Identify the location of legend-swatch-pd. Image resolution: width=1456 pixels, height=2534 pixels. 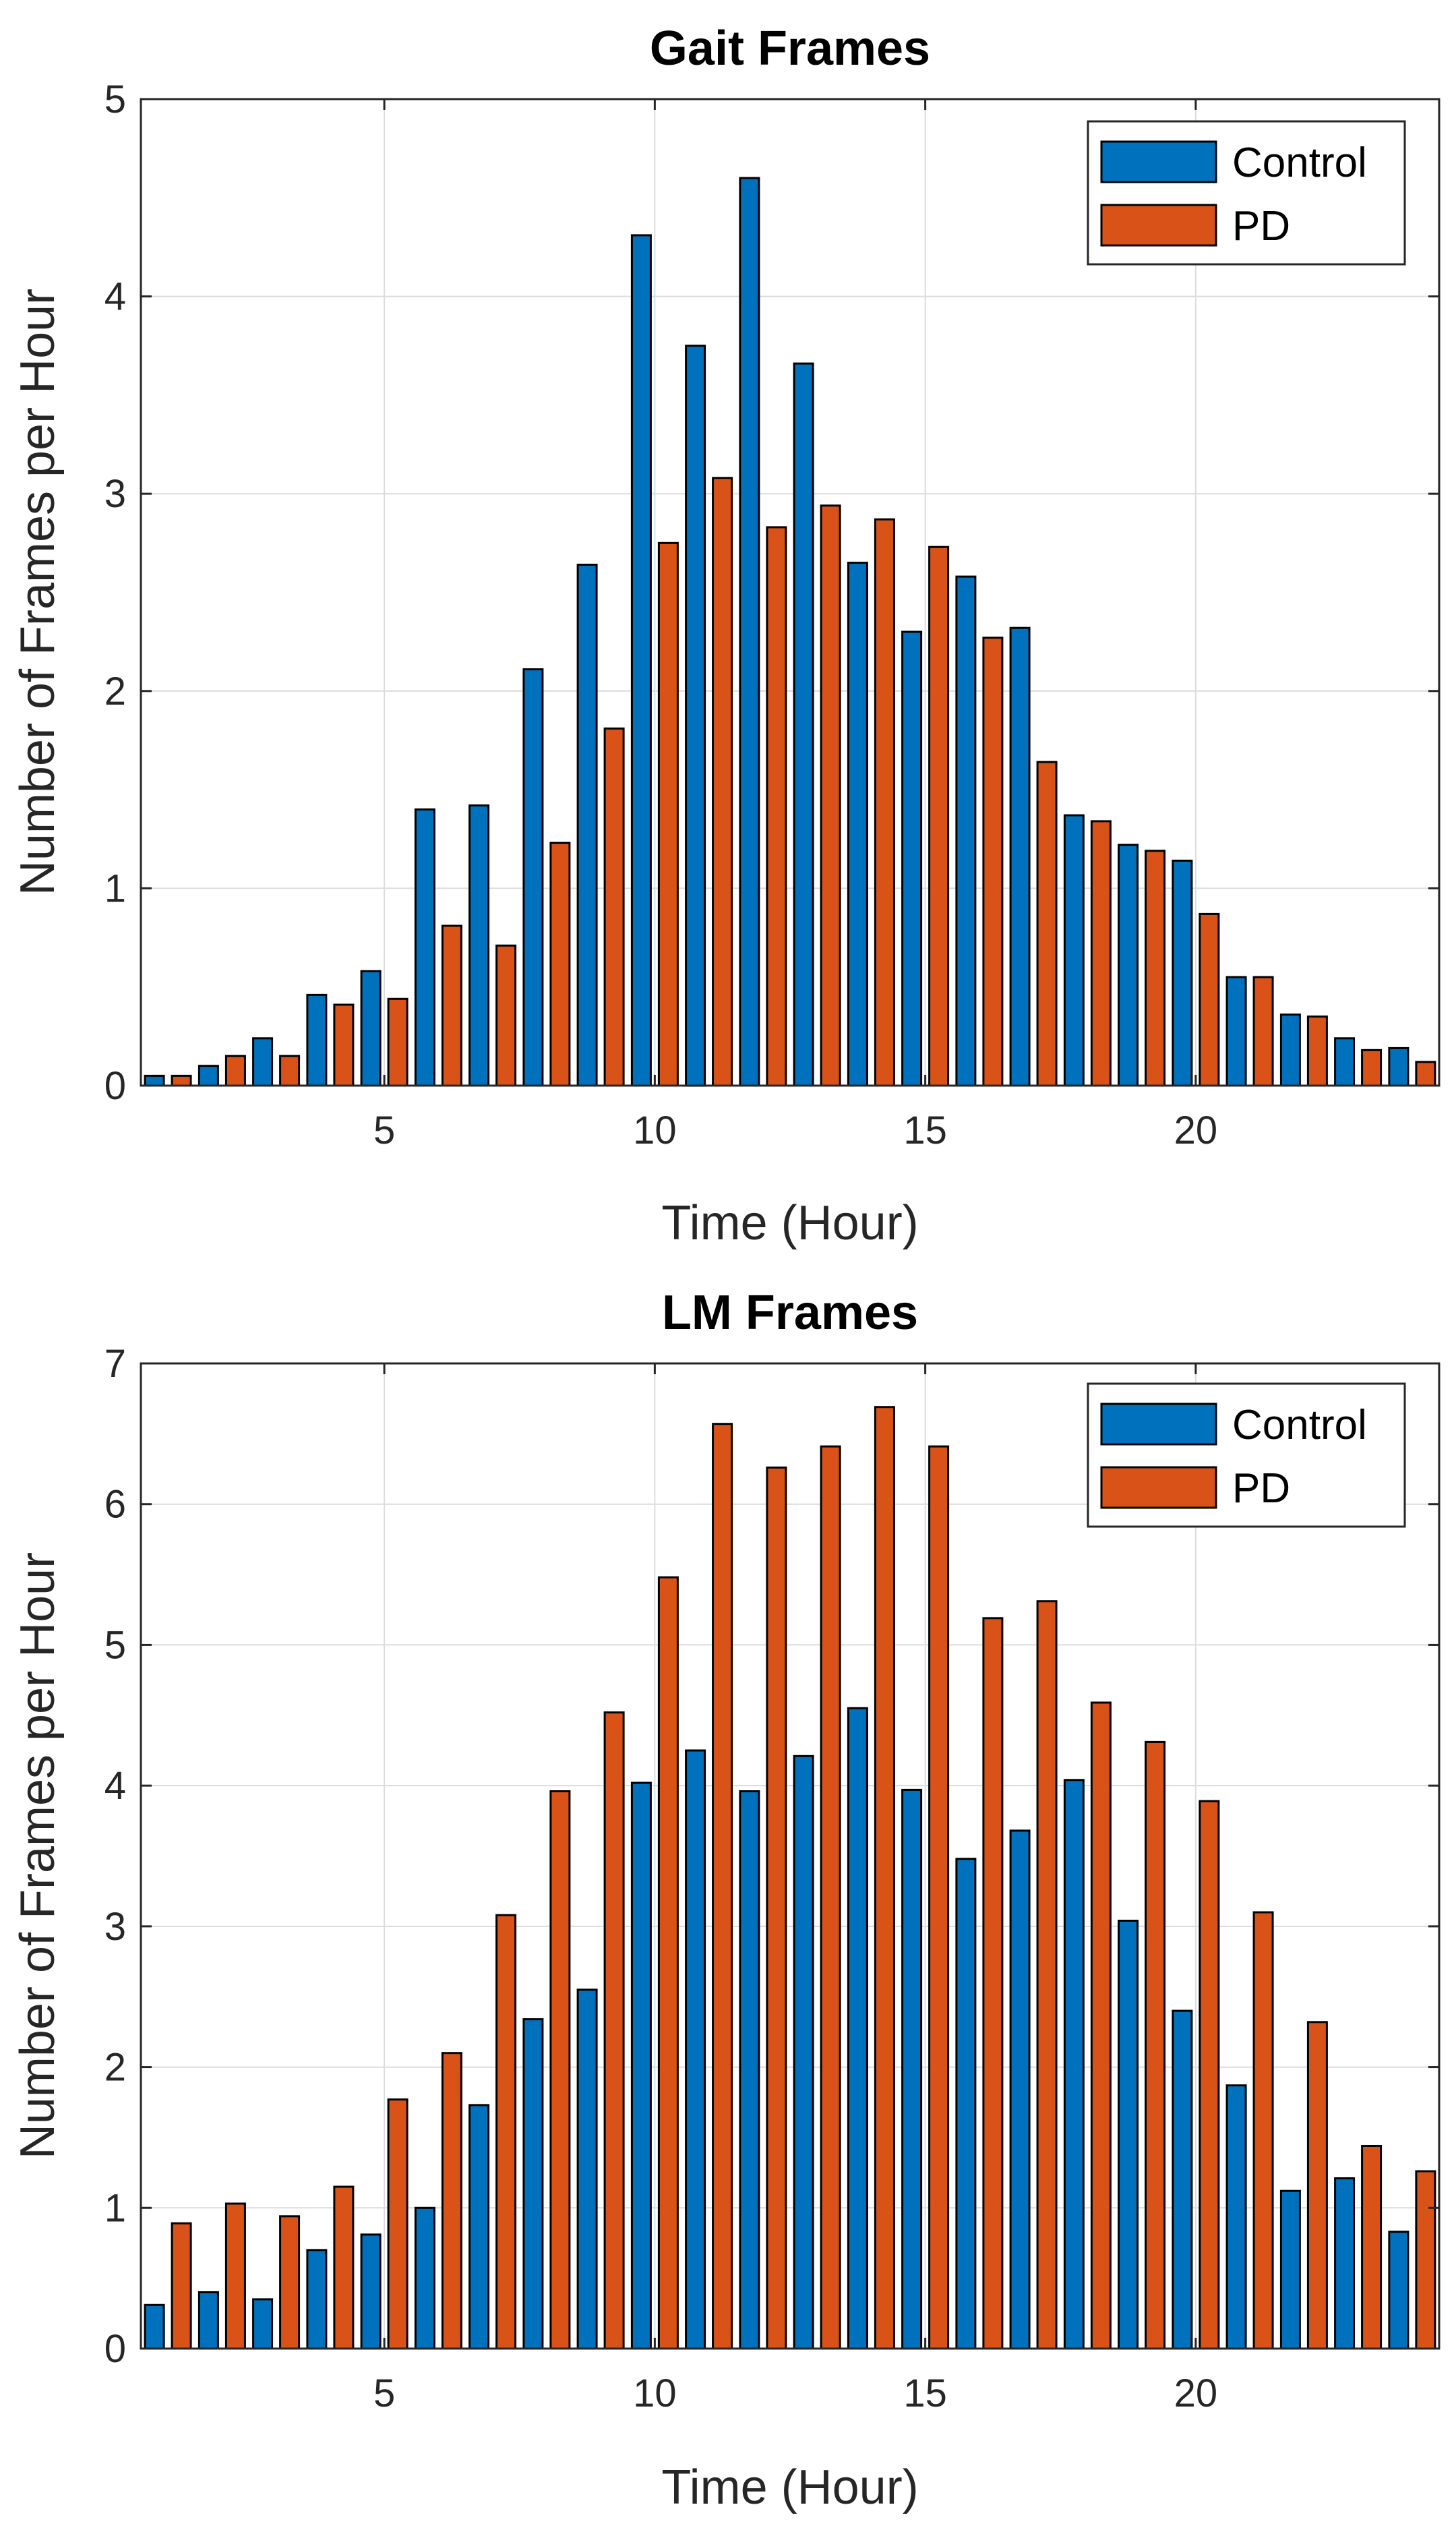
(1158, 1488).